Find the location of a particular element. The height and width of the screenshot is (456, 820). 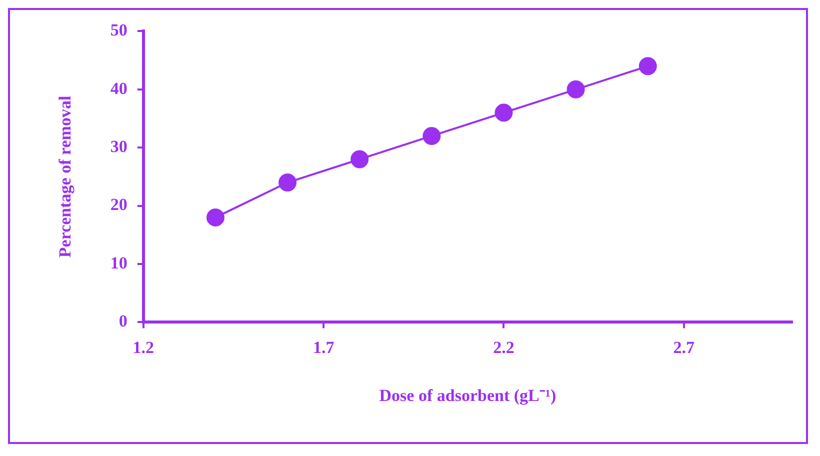

x-axis-title: Dose of adsorbent (gL⁻¹) is located at coordinates (467, 396).